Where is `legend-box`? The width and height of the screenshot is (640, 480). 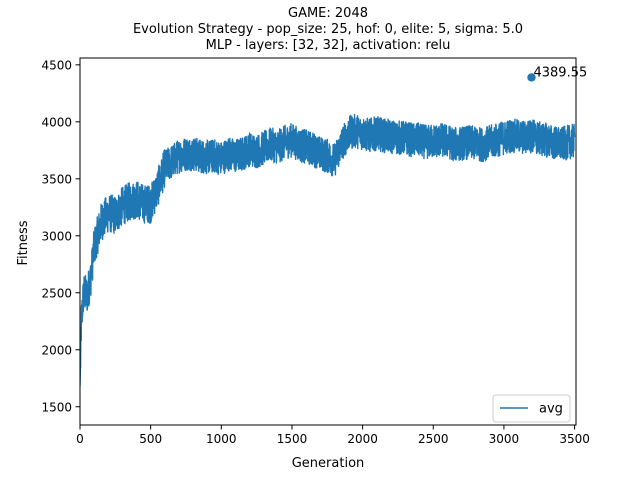
legend-box is located at coordinates (531, 408).